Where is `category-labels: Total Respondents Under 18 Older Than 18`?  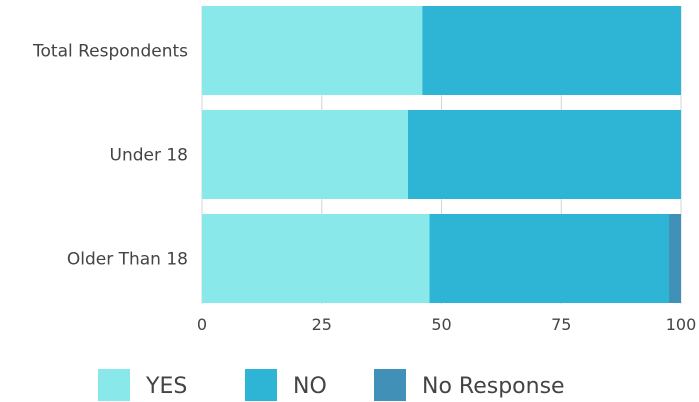 category-labels: Total Respondents Under 18 Older Than 18 is located at coordinates (110, 156).